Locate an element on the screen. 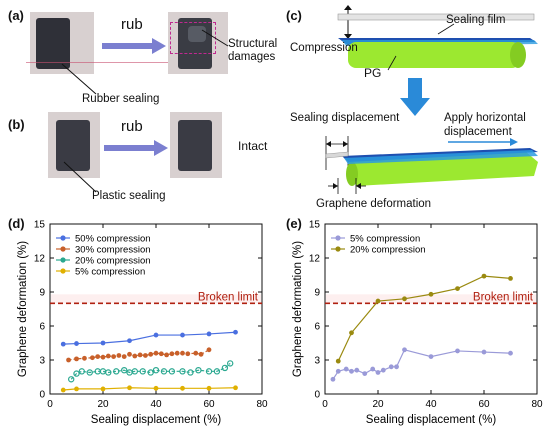 This screenshot has width=550, height=429. y-tick-label: 6 is located at coordinates (317, 327).